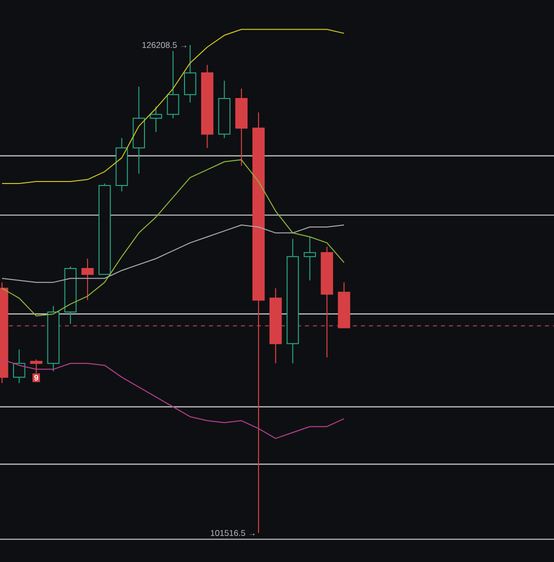  I want to click on annotation: 101516.5 →, so click(232, 533).